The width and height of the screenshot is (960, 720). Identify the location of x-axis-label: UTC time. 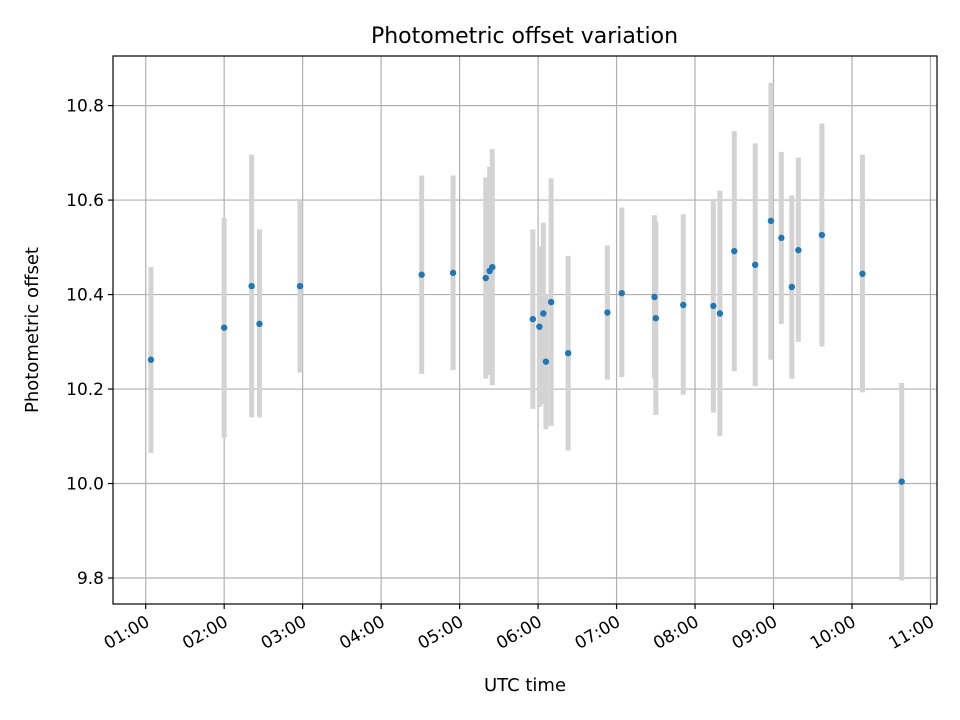
(525, 685).